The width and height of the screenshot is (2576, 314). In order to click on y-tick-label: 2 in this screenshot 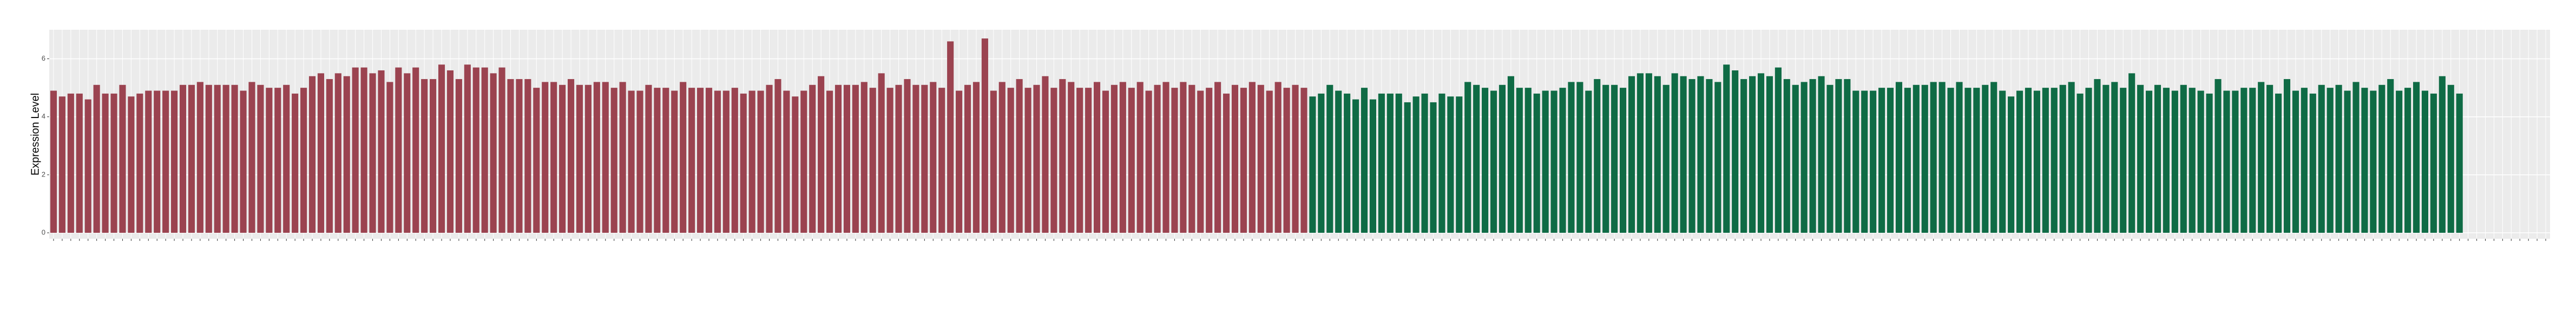, I will do `click(43, 174)`.